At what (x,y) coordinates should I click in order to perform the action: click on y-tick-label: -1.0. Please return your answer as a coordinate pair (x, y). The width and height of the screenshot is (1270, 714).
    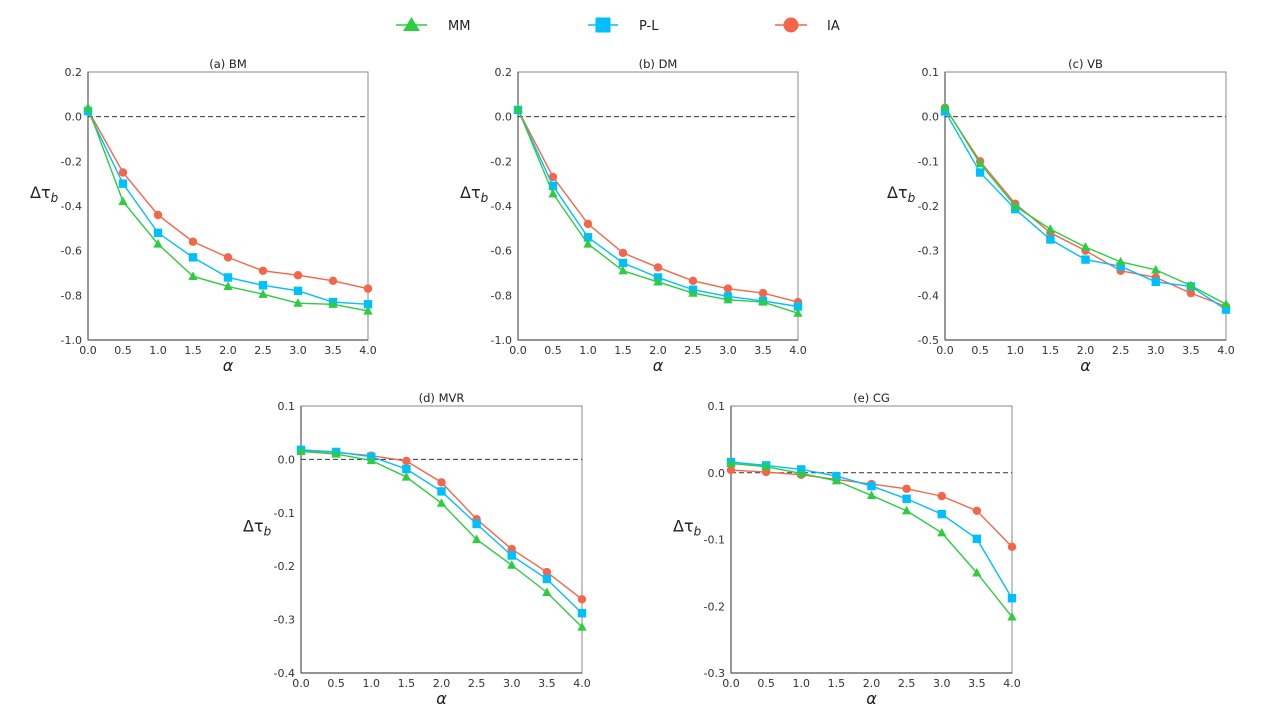
    Looking at the image, I should click on (501, 340).